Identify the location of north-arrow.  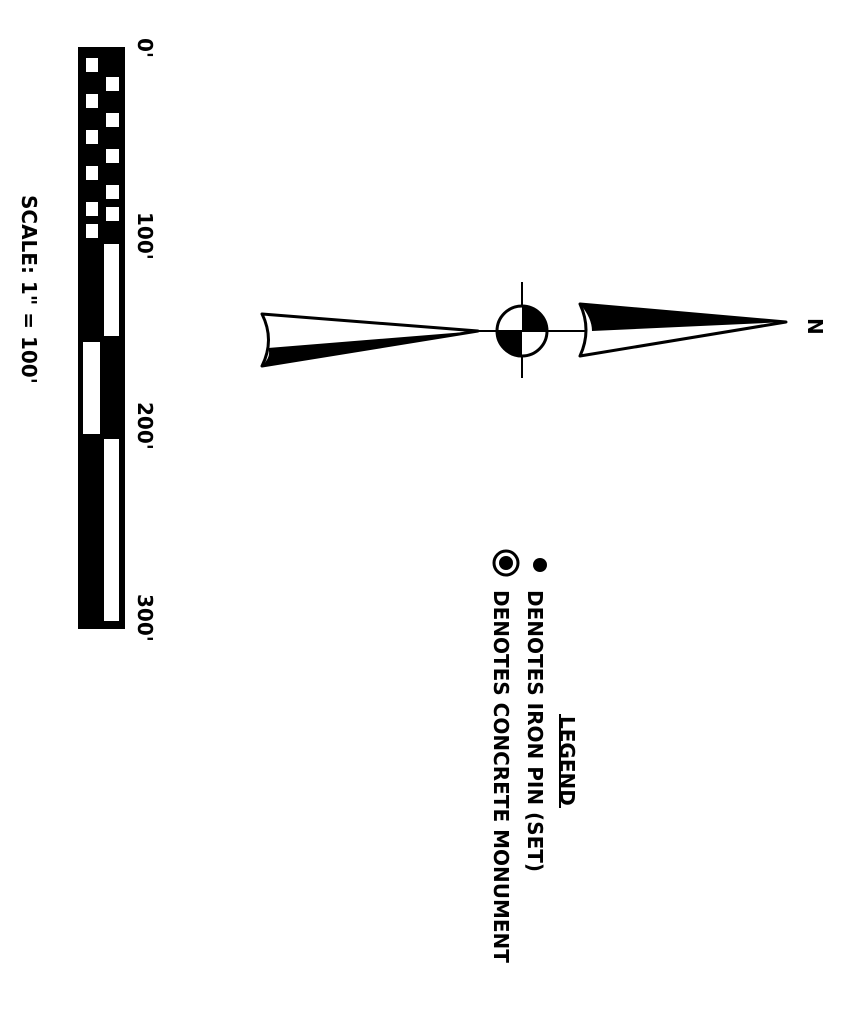
(524, 330).